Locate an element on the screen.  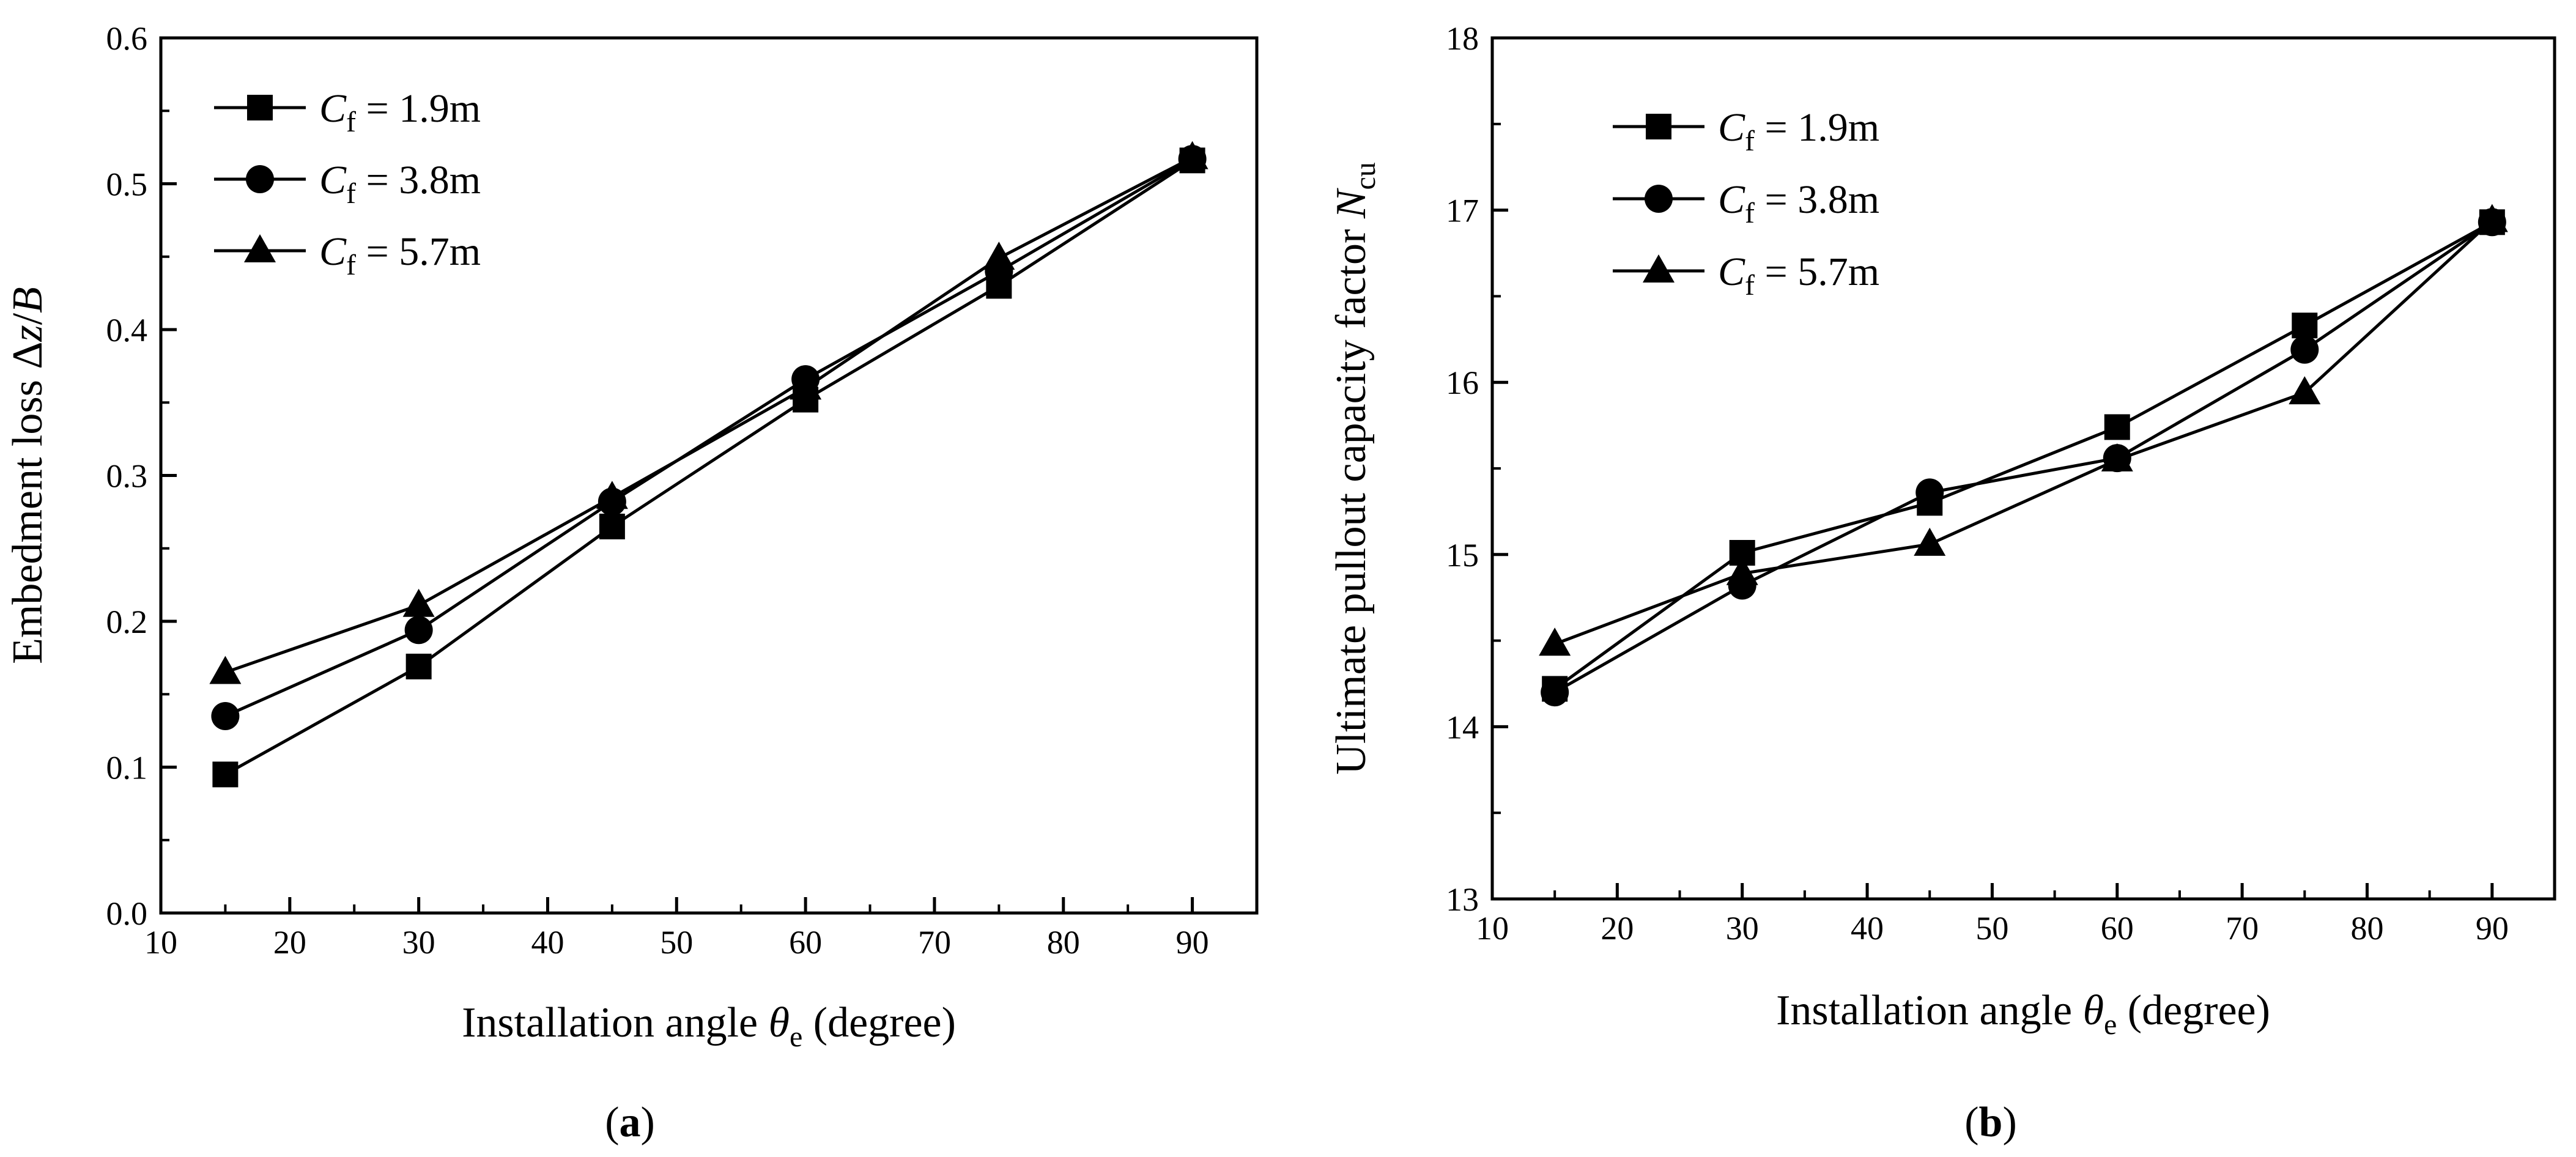
panel-b-legend-label-1: Cf = 1.9m is located at coordinates (1798, 131).